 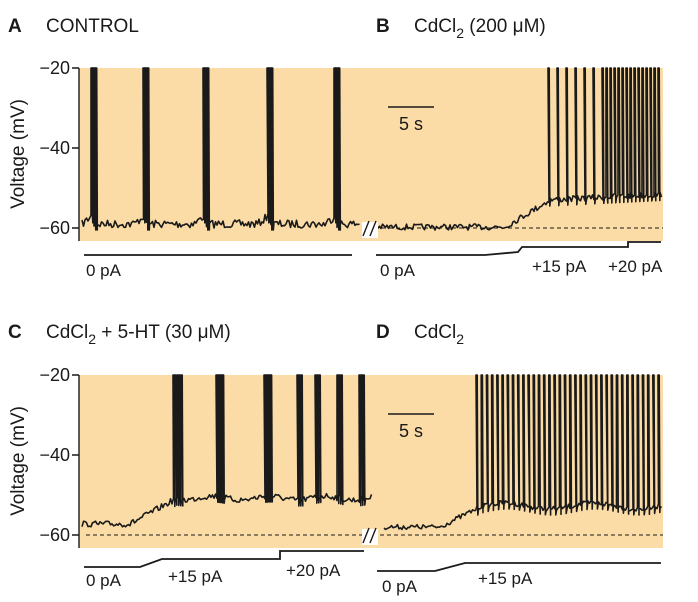 I want to click on current-label-d-0: 0 pA, so click(x=400, y=586).